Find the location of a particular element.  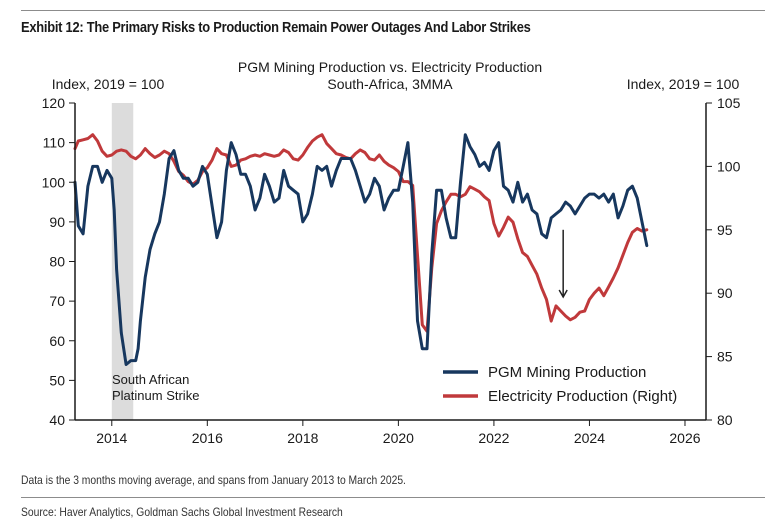

divider-rule is located at coordinates (393, 497).